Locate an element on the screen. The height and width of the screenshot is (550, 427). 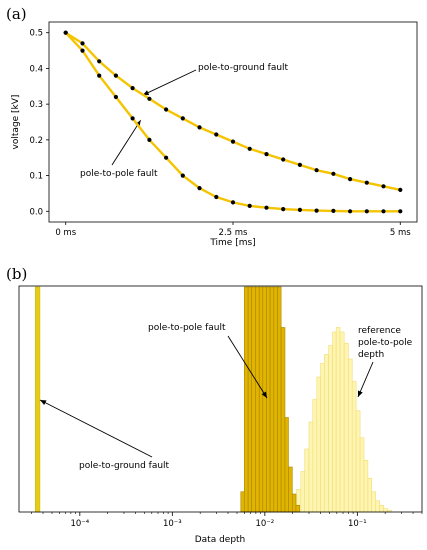
panel-b-axes: 10⁻⁴ 10⁻³ 10⁻² 10⁻¹ is located at coordinates (227, 520).